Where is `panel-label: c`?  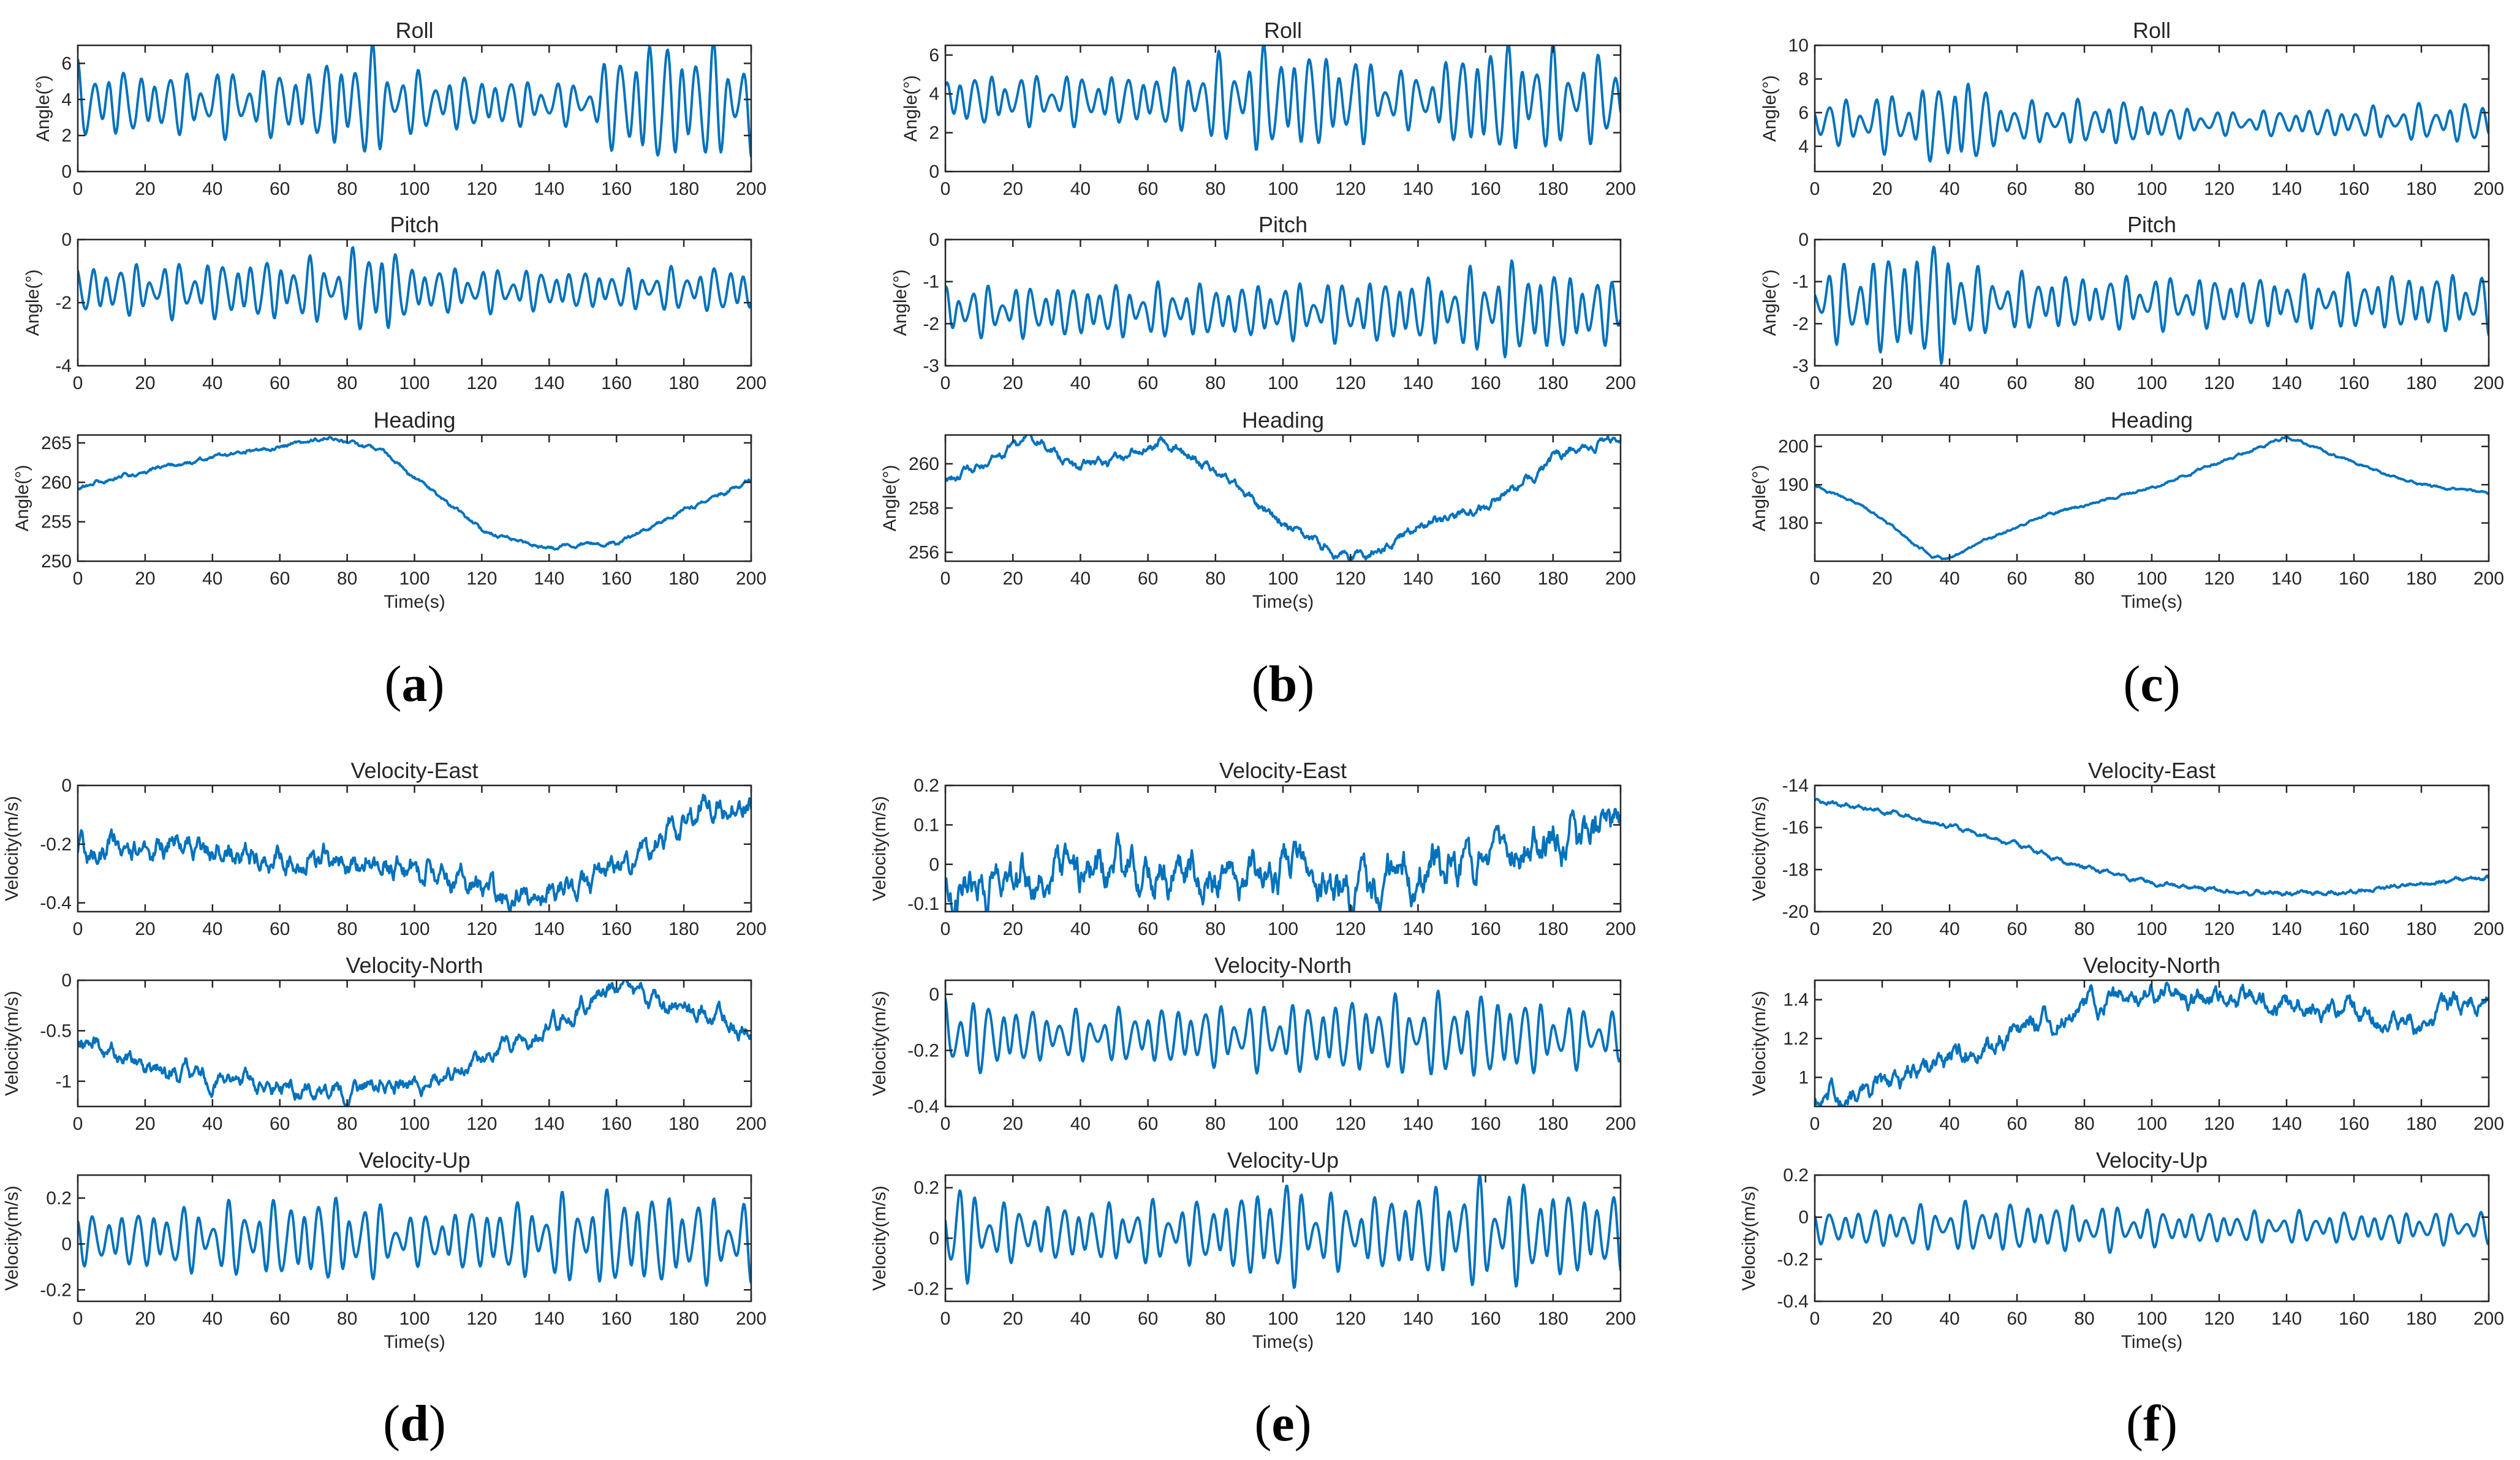 panel-label: c is located at coordinates (2151, 684).